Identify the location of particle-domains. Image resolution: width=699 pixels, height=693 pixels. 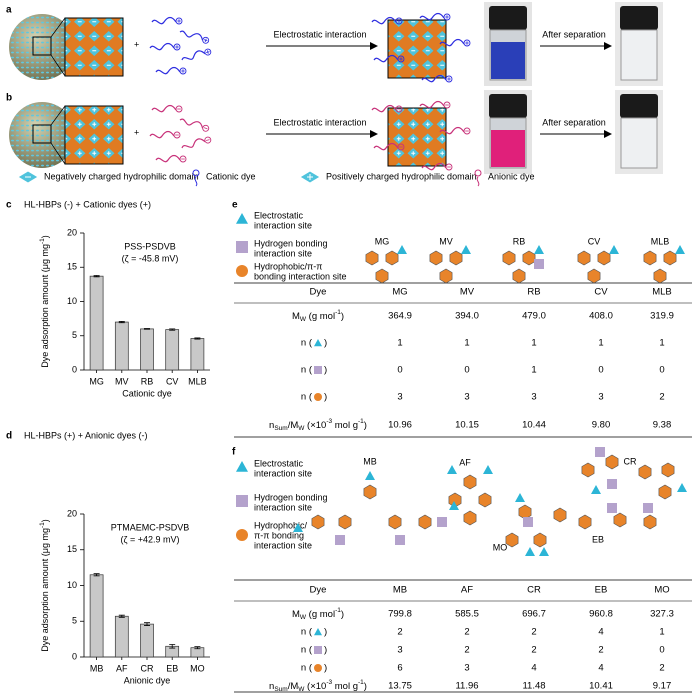
(42, 135).